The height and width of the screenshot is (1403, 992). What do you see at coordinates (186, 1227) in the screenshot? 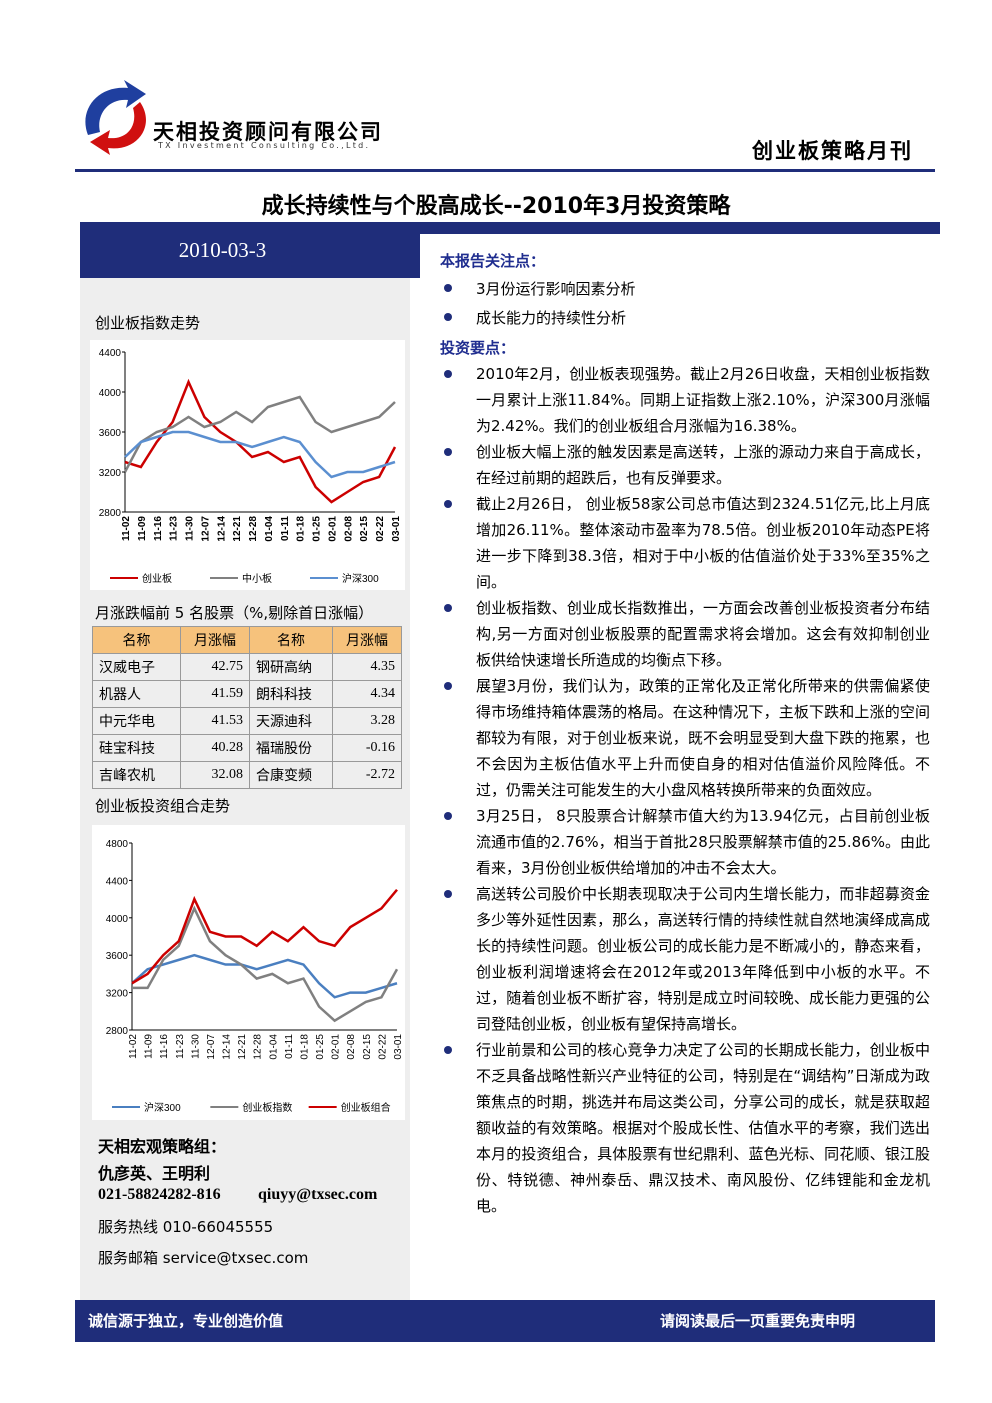
I see `hotline: 服务热线 010-66045555` at bounding box center [186, 1227].